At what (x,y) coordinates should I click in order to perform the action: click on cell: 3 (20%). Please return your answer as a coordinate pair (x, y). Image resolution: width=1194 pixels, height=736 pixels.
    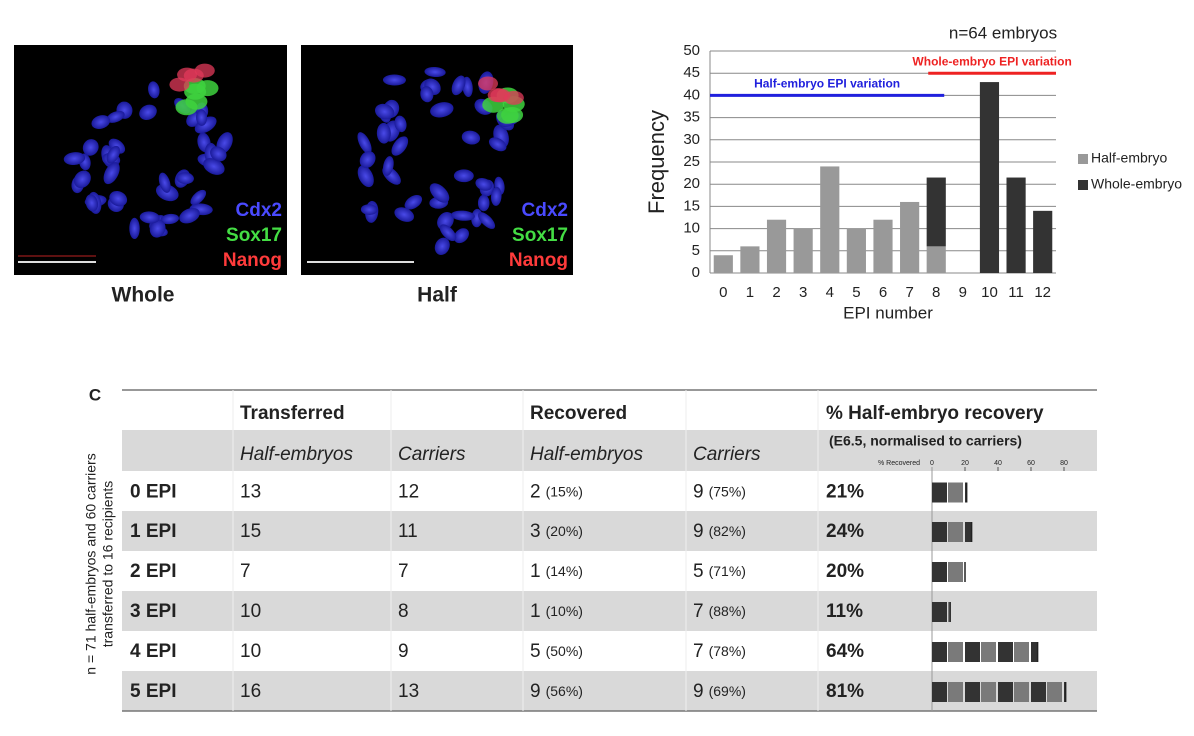
    Looking at the image, I should click on (556, 531).